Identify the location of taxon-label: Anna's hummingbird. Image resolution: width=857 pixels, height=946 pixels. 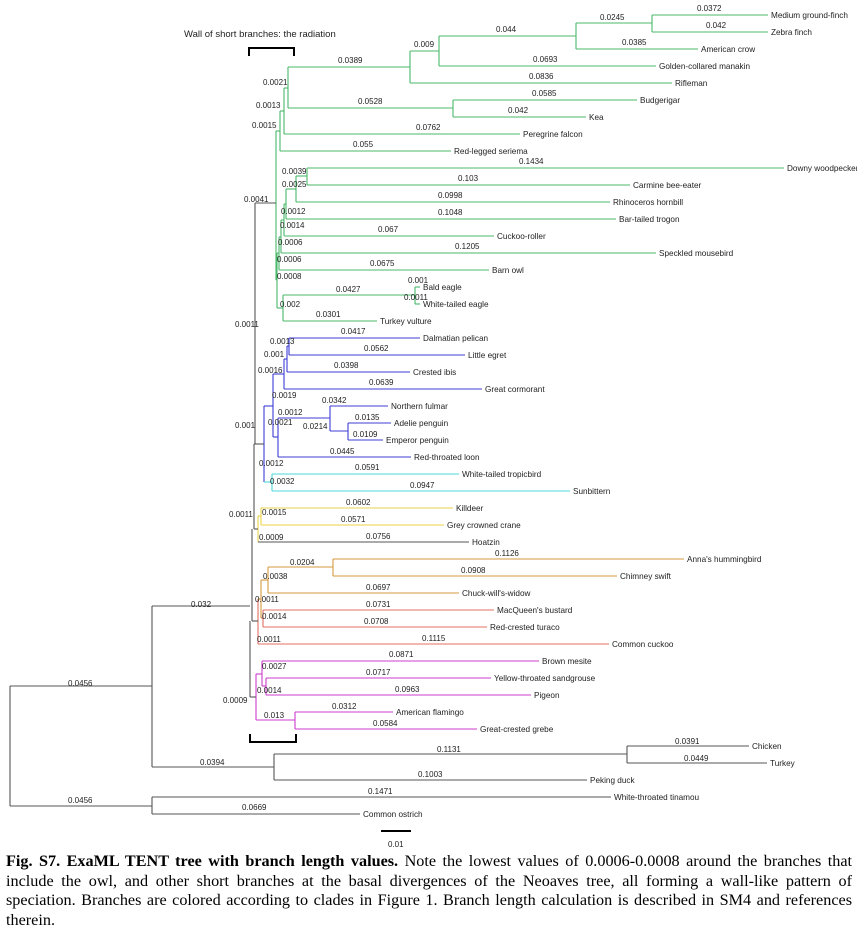
(724, 559).